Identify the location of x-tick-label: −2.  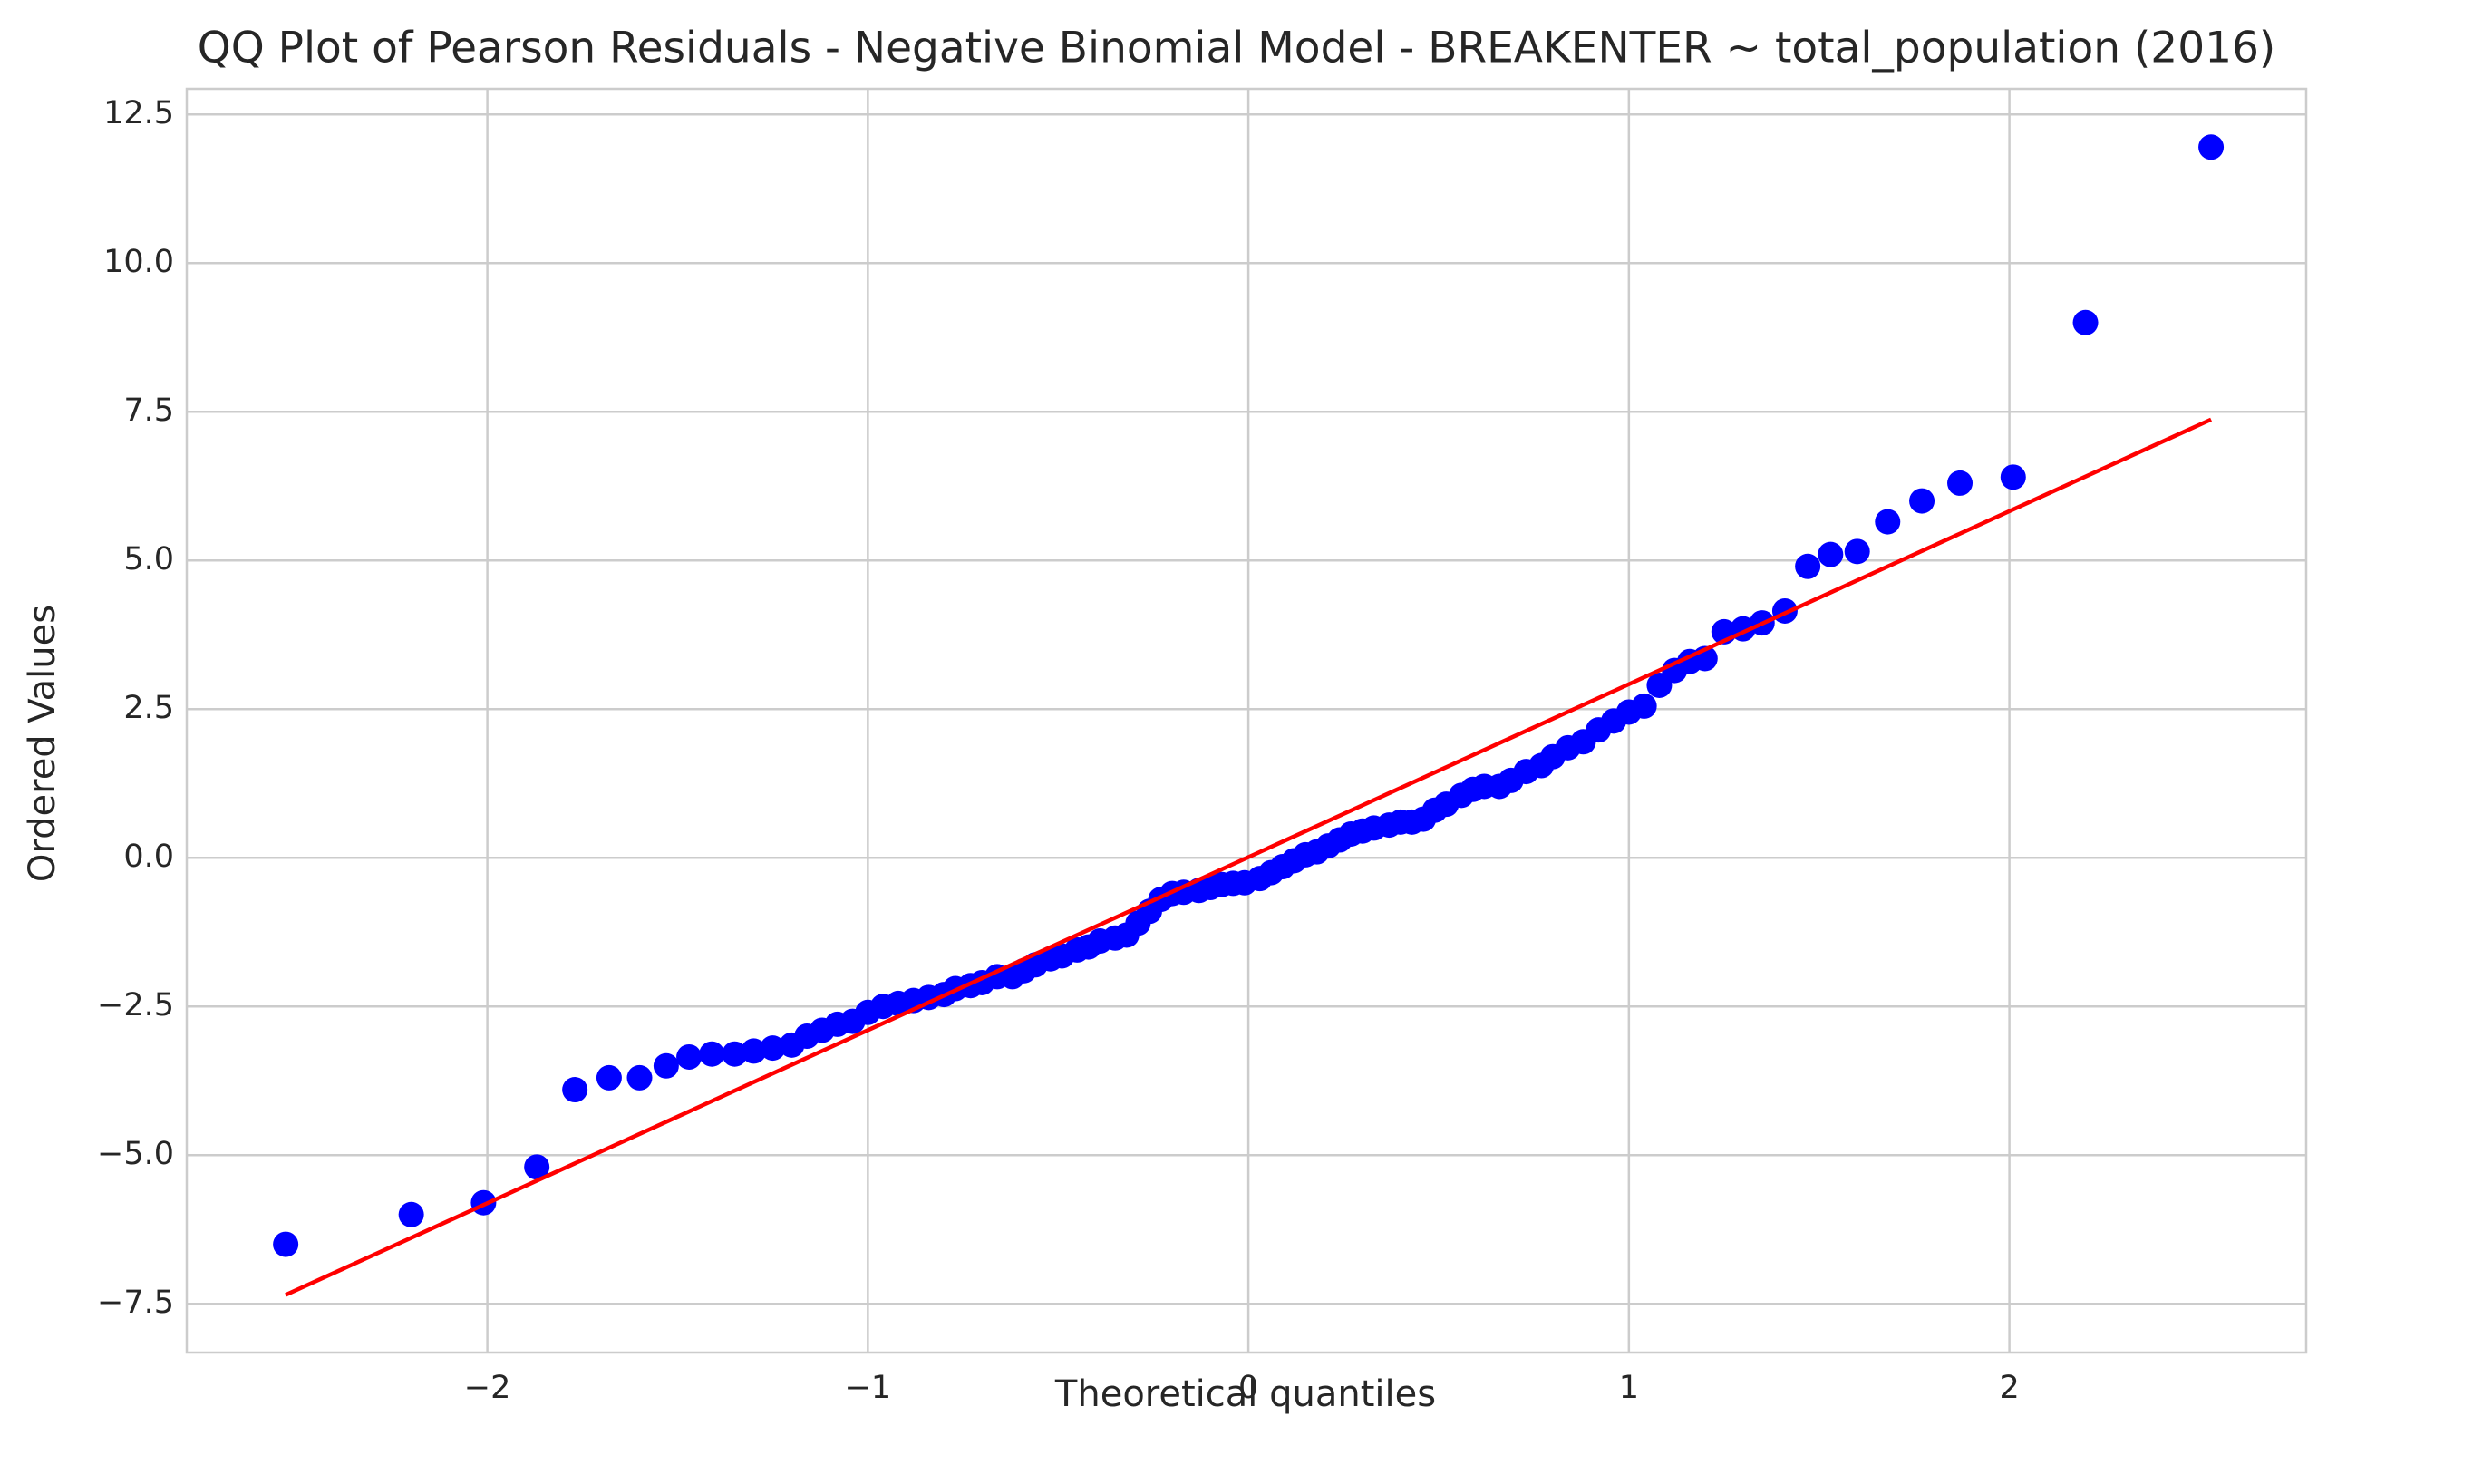
(488, 1388).